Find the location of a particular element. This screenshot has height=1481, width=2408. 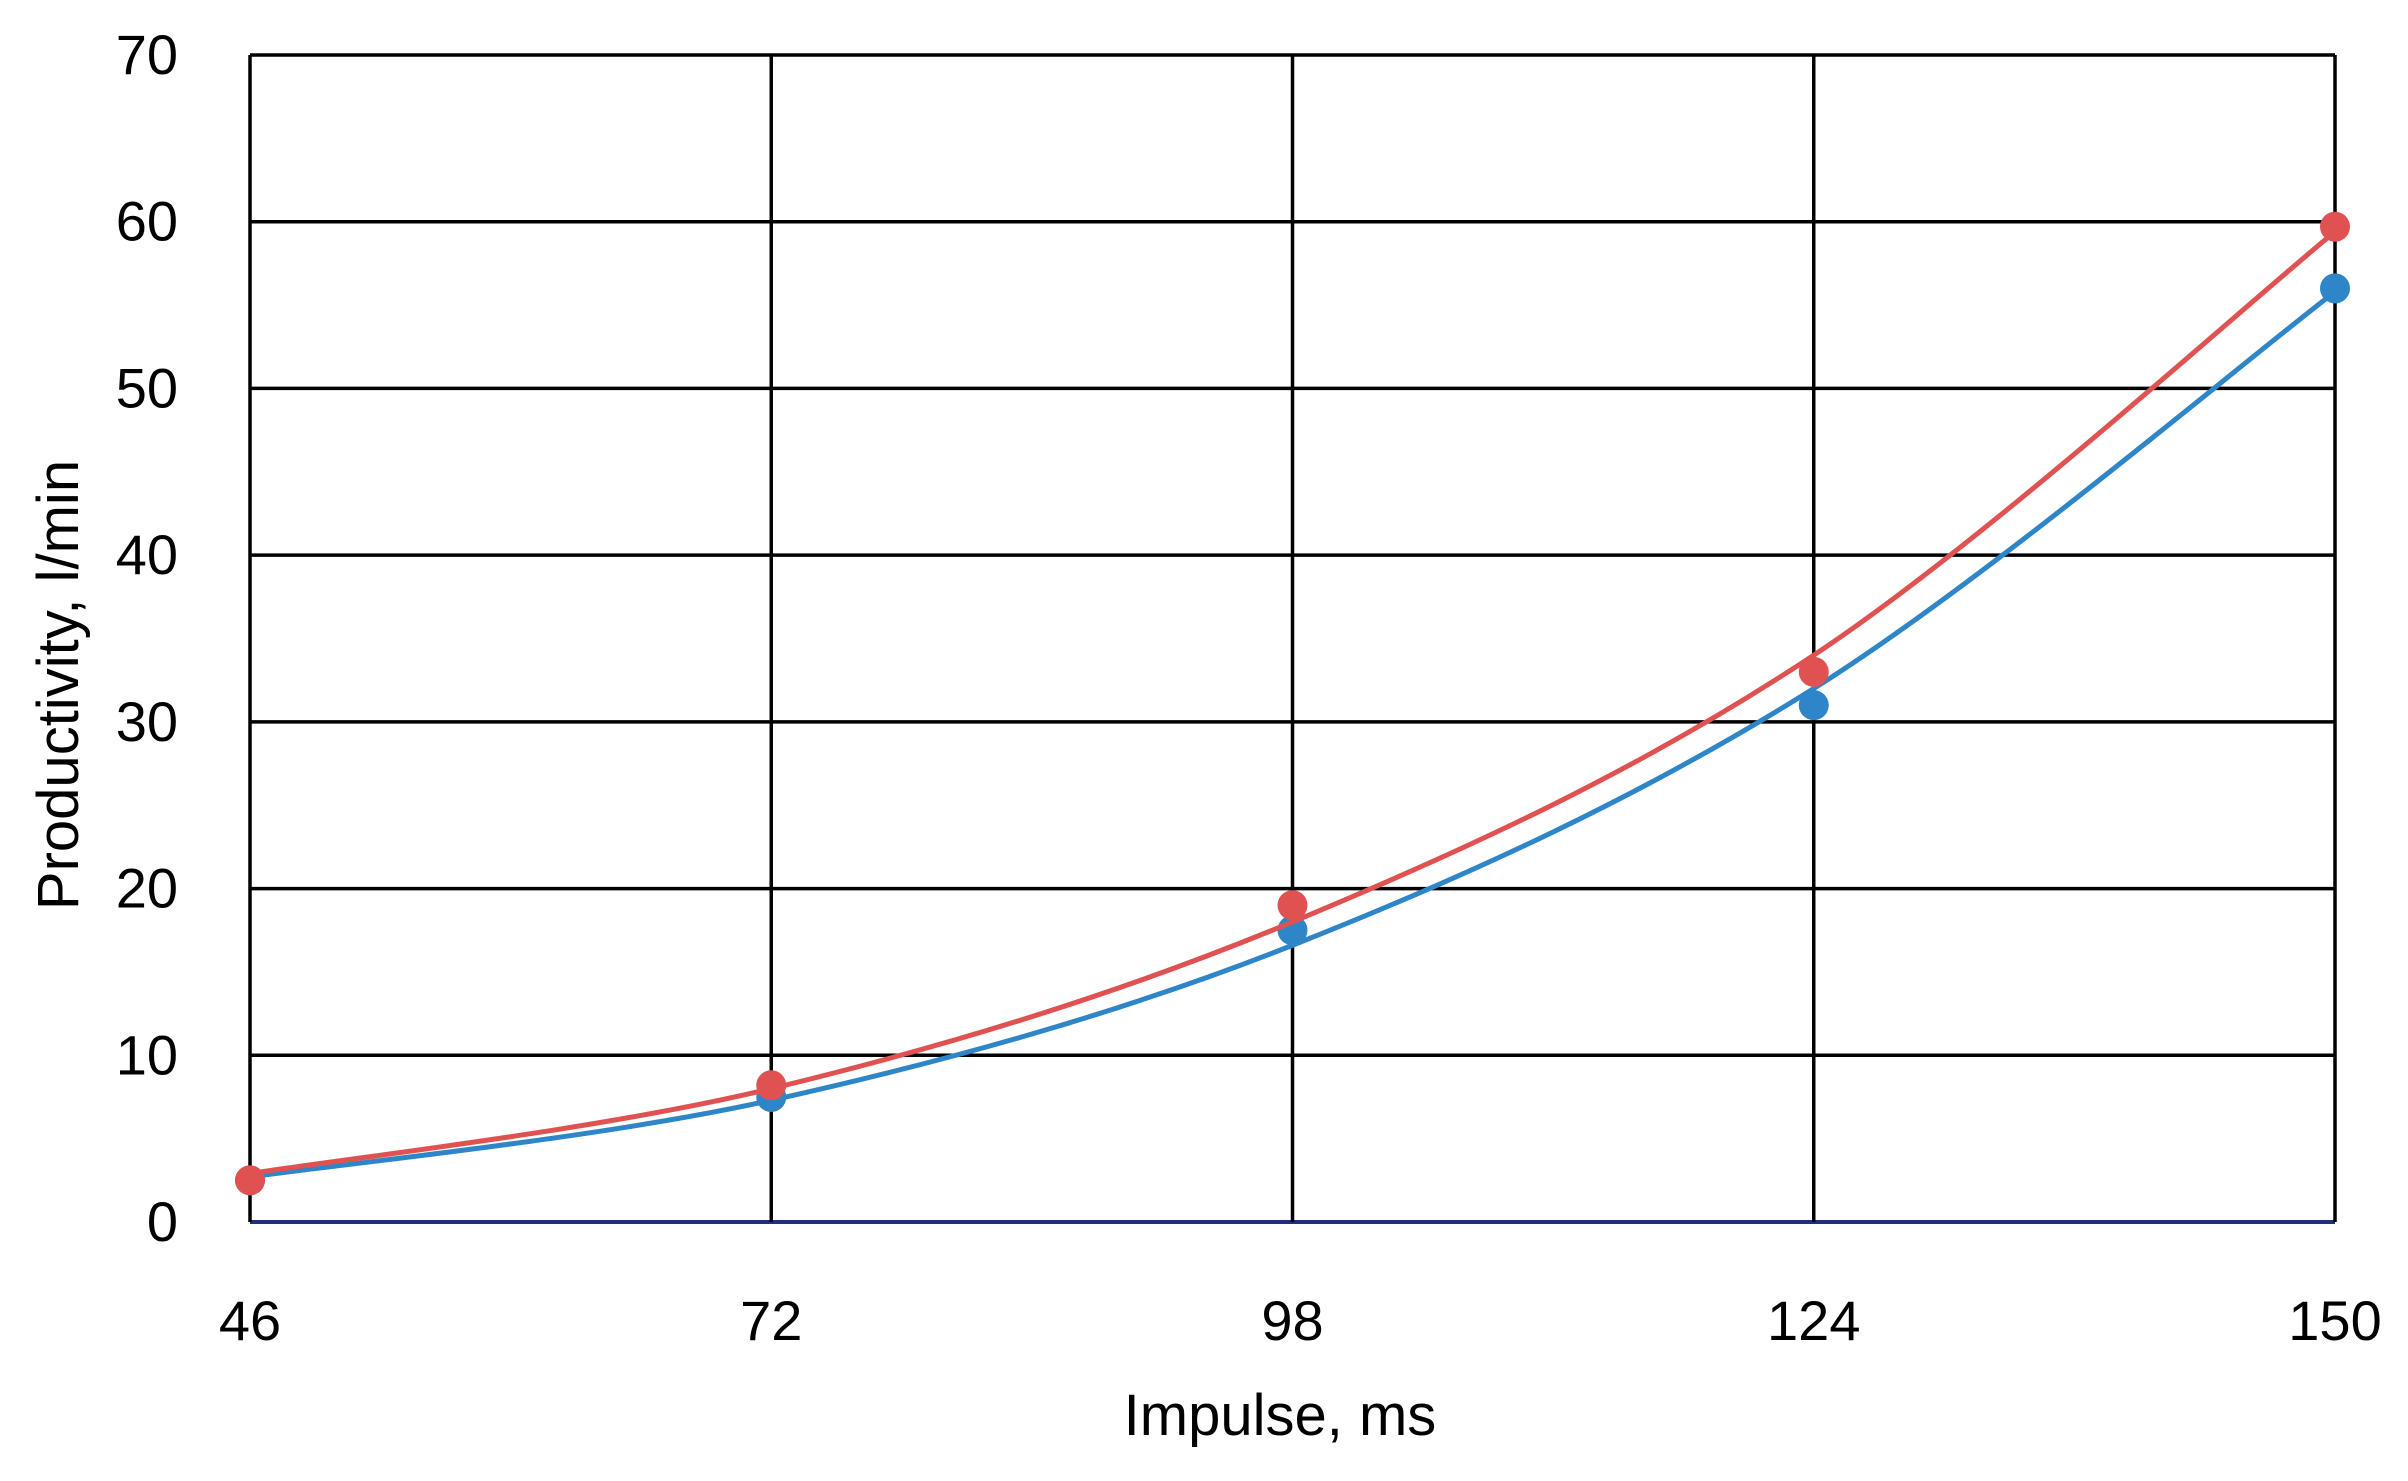

y-tick-label: 20 is located at coordinates (147, 888).